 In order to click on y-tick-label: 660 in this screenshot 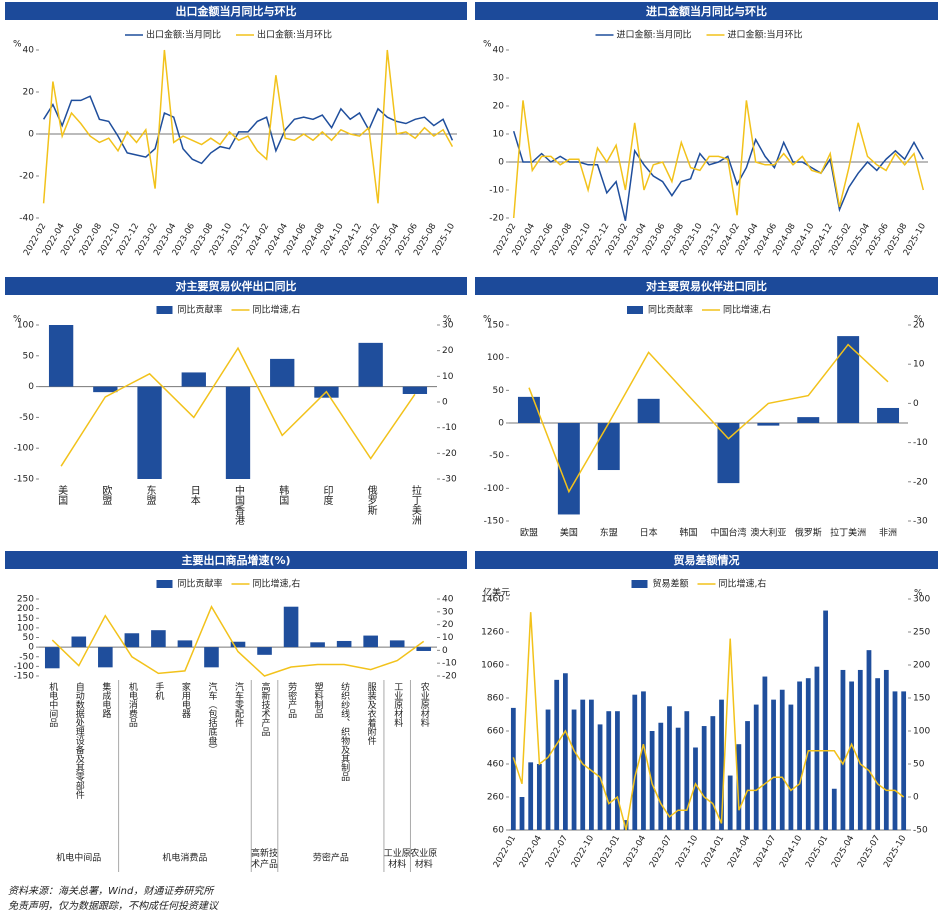, I will do `click(495, 732)`.